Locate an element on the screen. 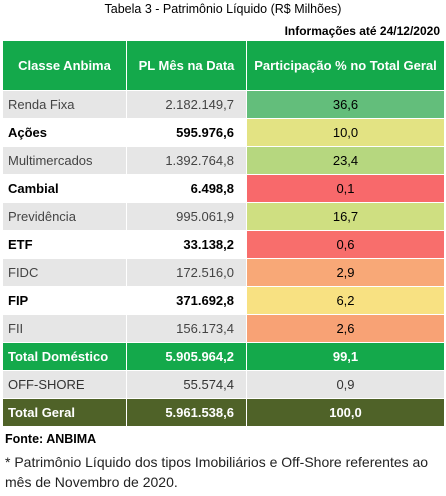  header-classe: Classe Anbima is located at coordinates (64, 65).